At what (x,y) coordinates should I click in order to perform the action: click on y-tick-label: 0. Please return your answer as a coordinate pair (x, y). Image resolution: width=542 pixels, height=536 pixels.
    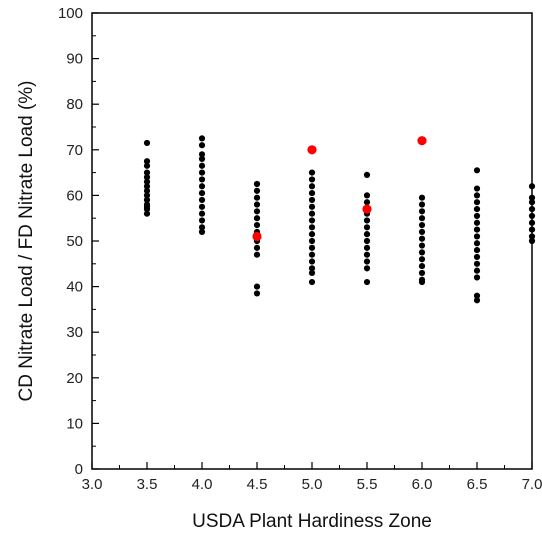
    Looking at the image, I should click on (79, 469).